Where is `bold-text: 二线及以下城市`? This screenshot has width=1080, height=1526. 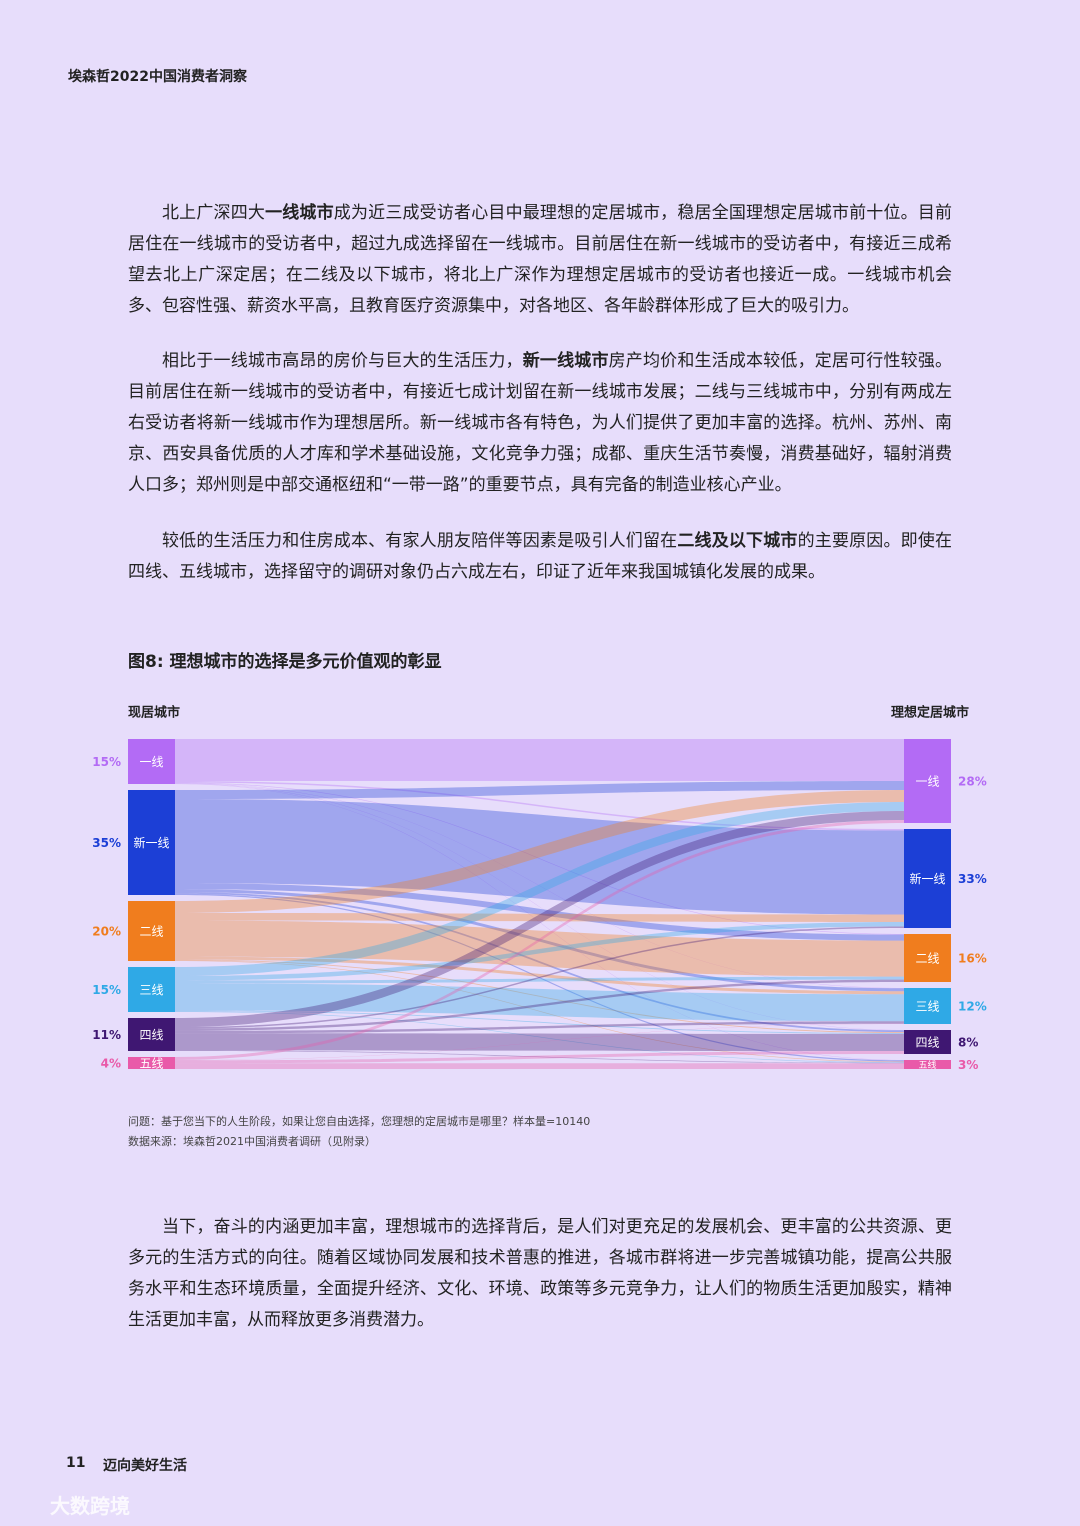
bold-text: 二线及以下城市 is located at coordinates (737, 541).